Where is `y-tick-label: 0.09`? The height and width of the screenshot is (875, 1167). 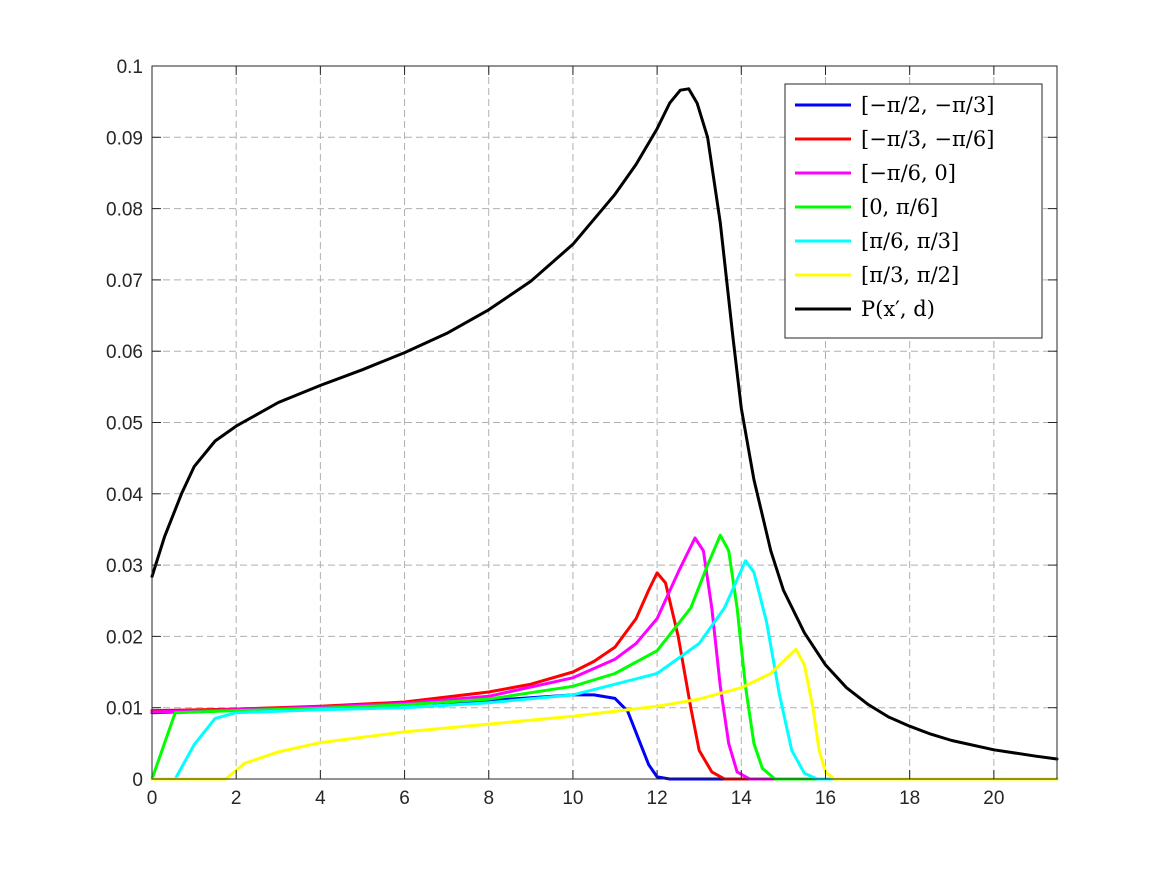
y-tick-label: 0.09 is located at coordinates (124, 138).